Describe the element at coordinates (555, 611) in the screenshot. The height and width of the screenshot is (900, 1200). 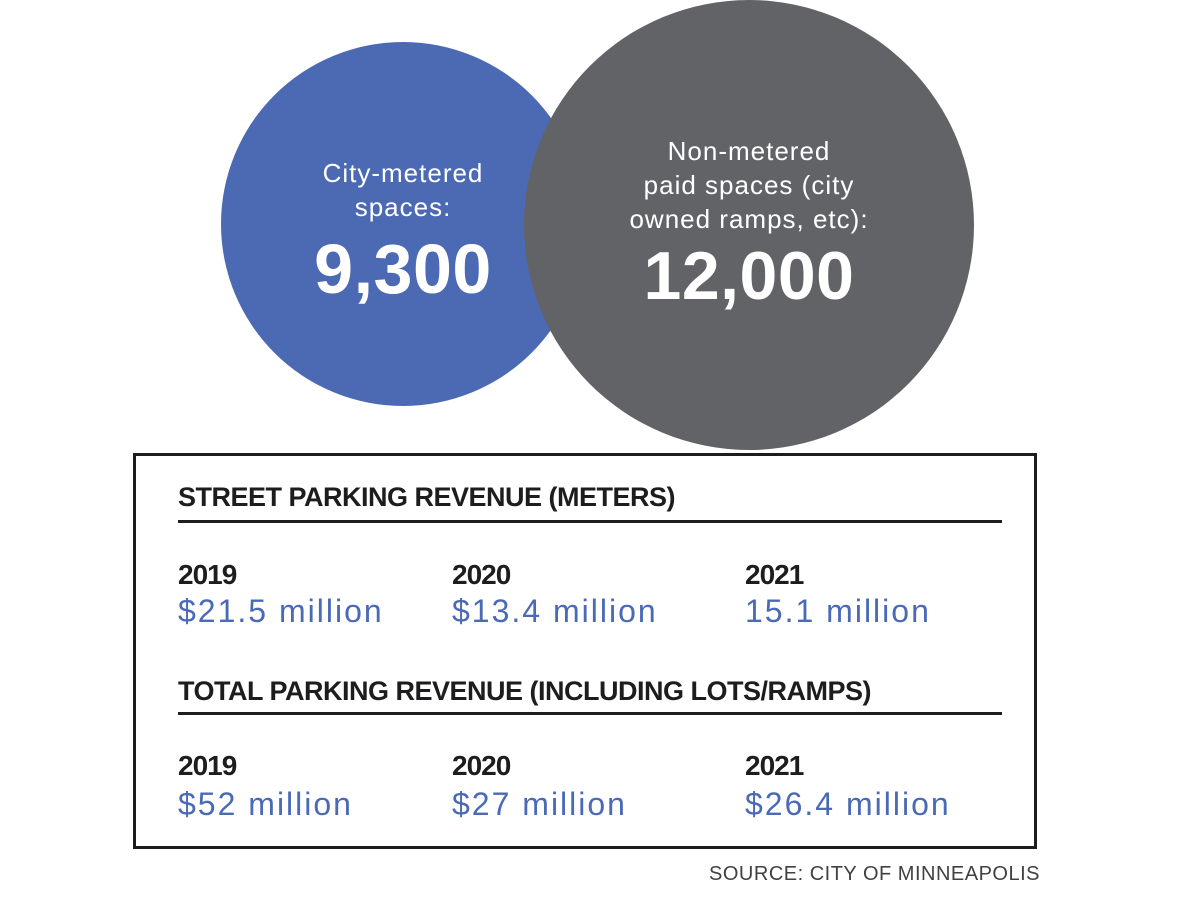
I see `revenue-value: $13.4 million` at that location.